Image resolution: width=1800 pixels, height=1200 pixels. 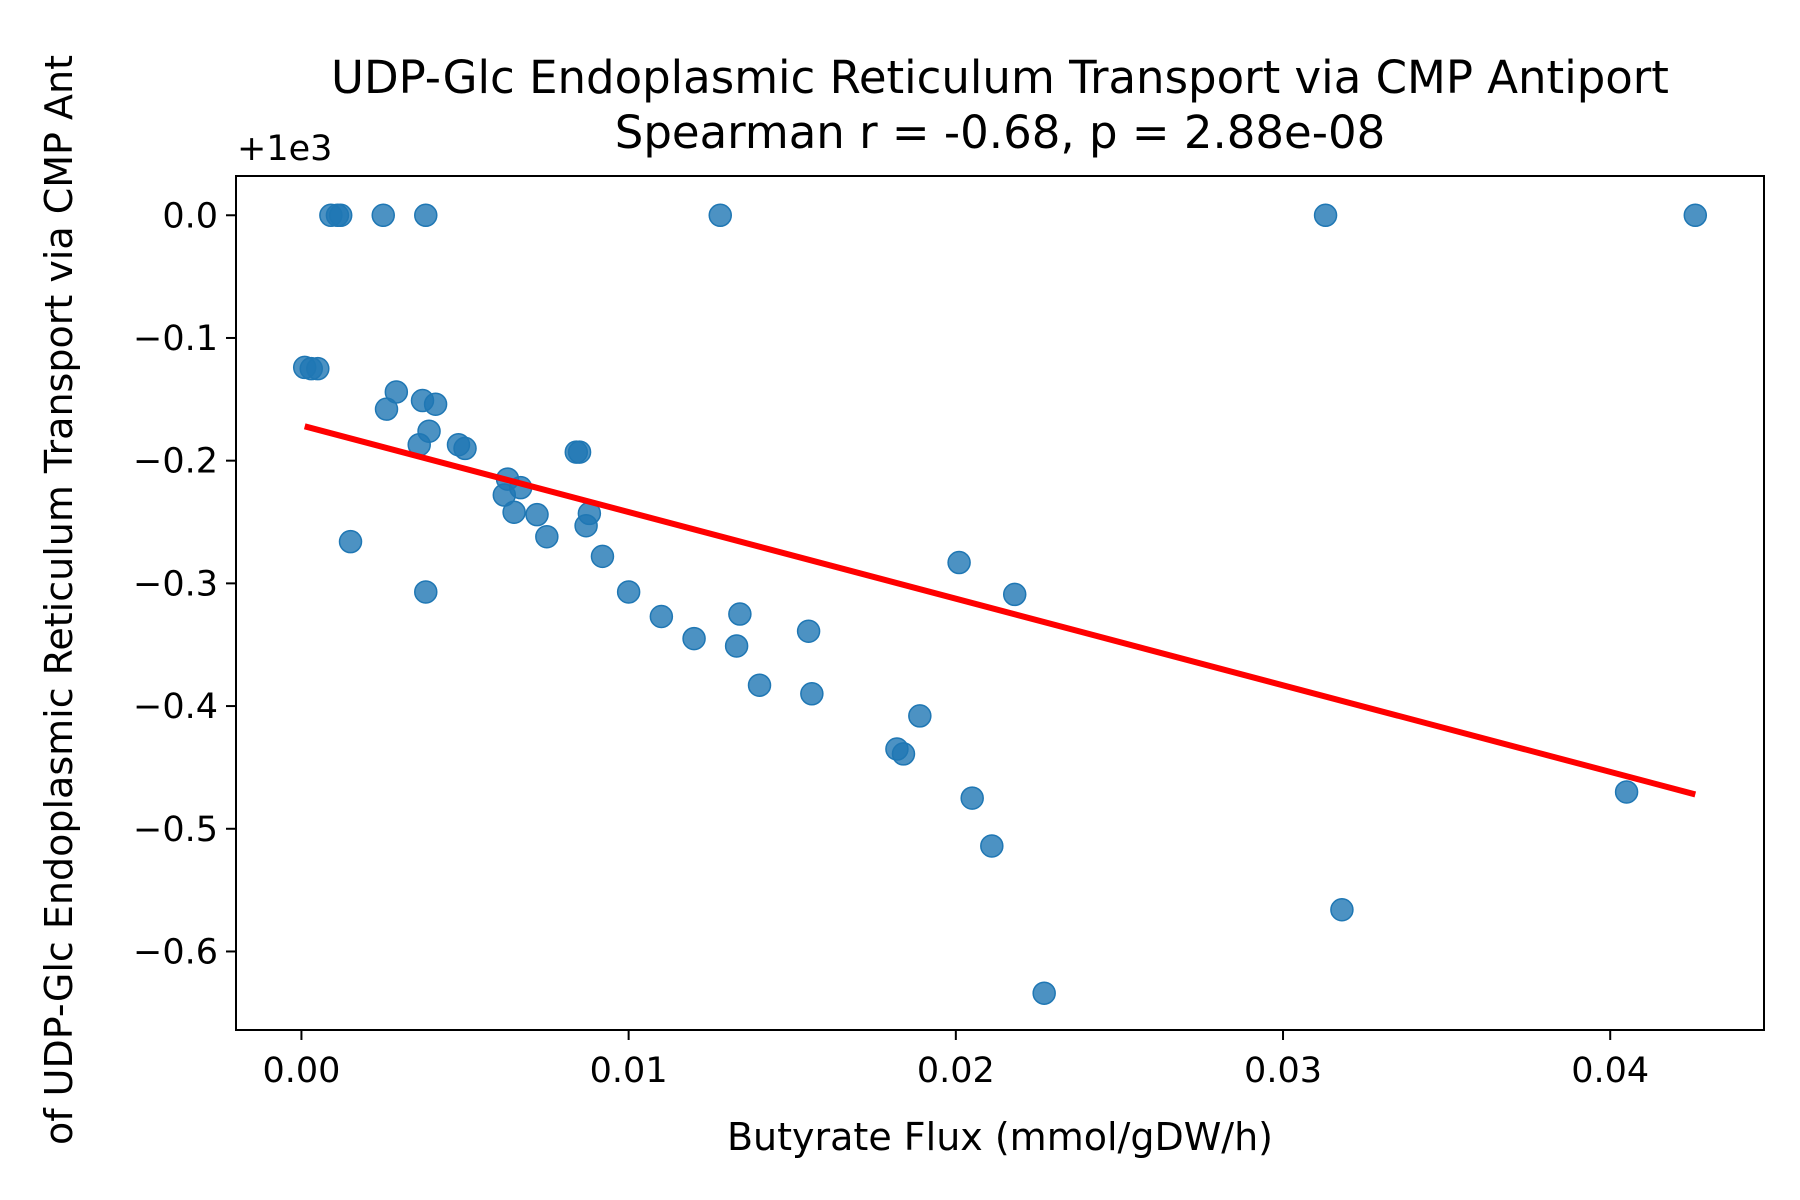 What do you see at coordinates (175, 952) in the screenshot?
I see `y-tick-label: −0.6` at bounding box center [175, 952].